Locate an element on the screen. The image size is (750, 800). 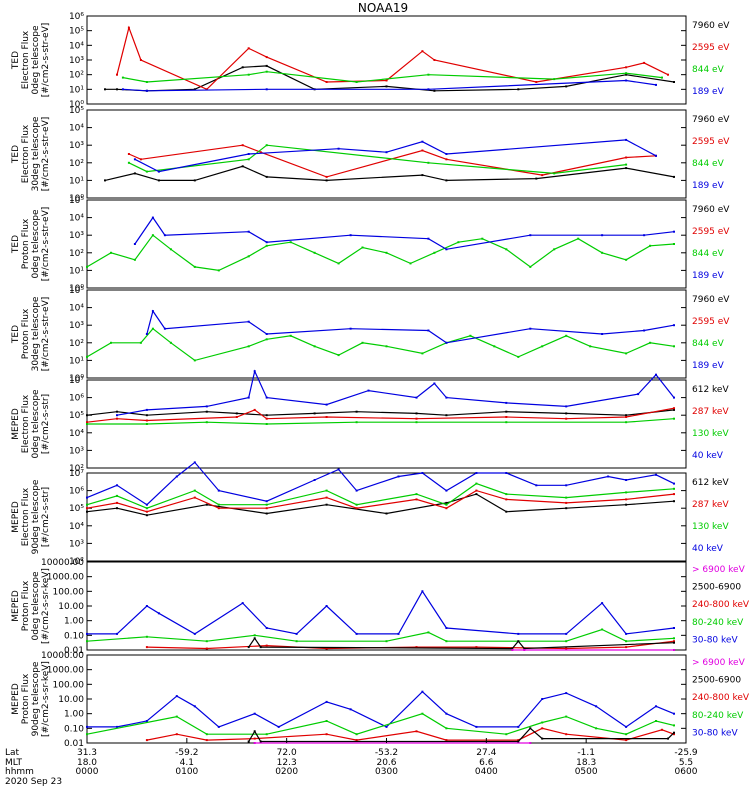
y-axis-label-line: Proton Flux is located at coordinates (26, 605).